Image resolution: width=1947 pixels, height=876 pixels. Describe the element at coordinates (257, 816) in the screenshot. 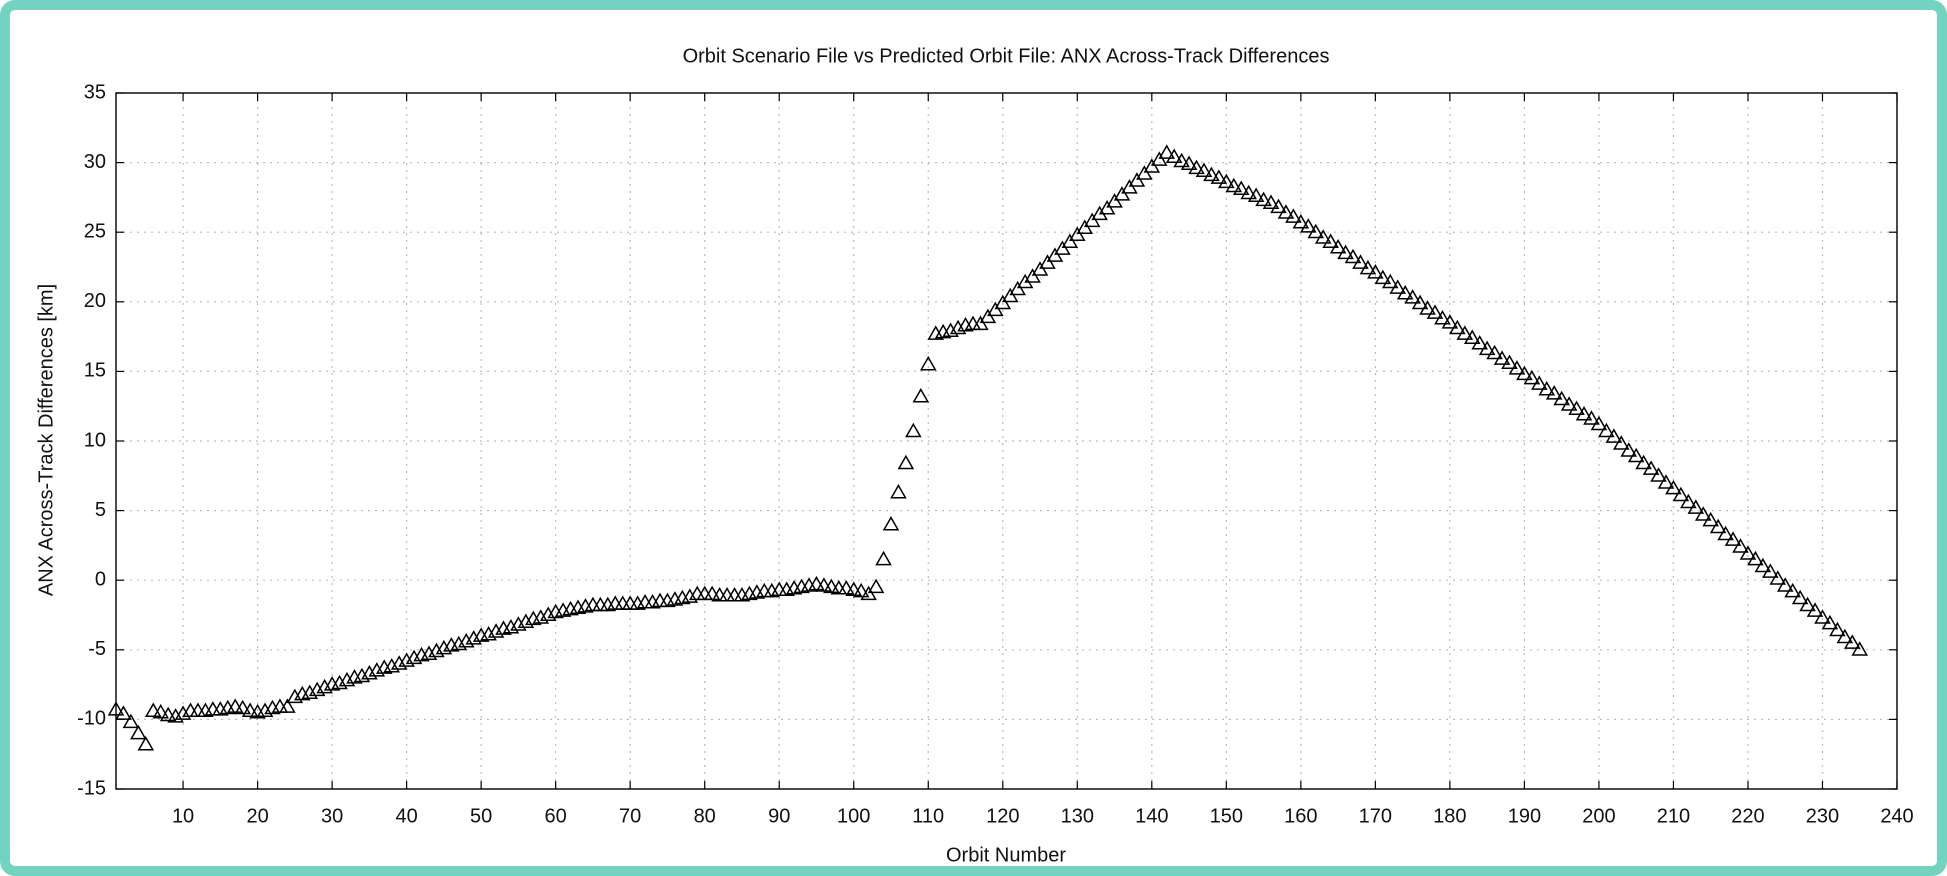

I see `x-tick-label: 20` at that location.